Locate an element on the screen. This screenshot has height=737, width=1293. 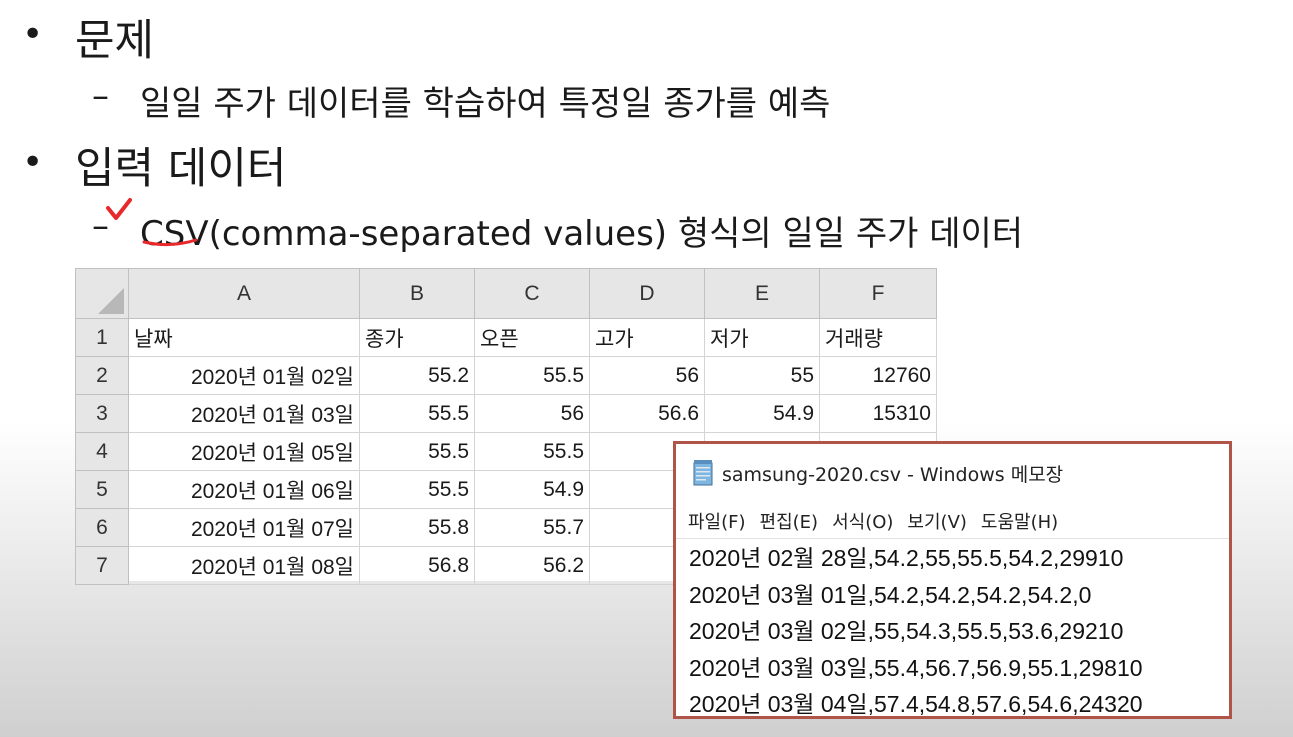
menu-format: 서식(O) is located at coordinates (863, 522).